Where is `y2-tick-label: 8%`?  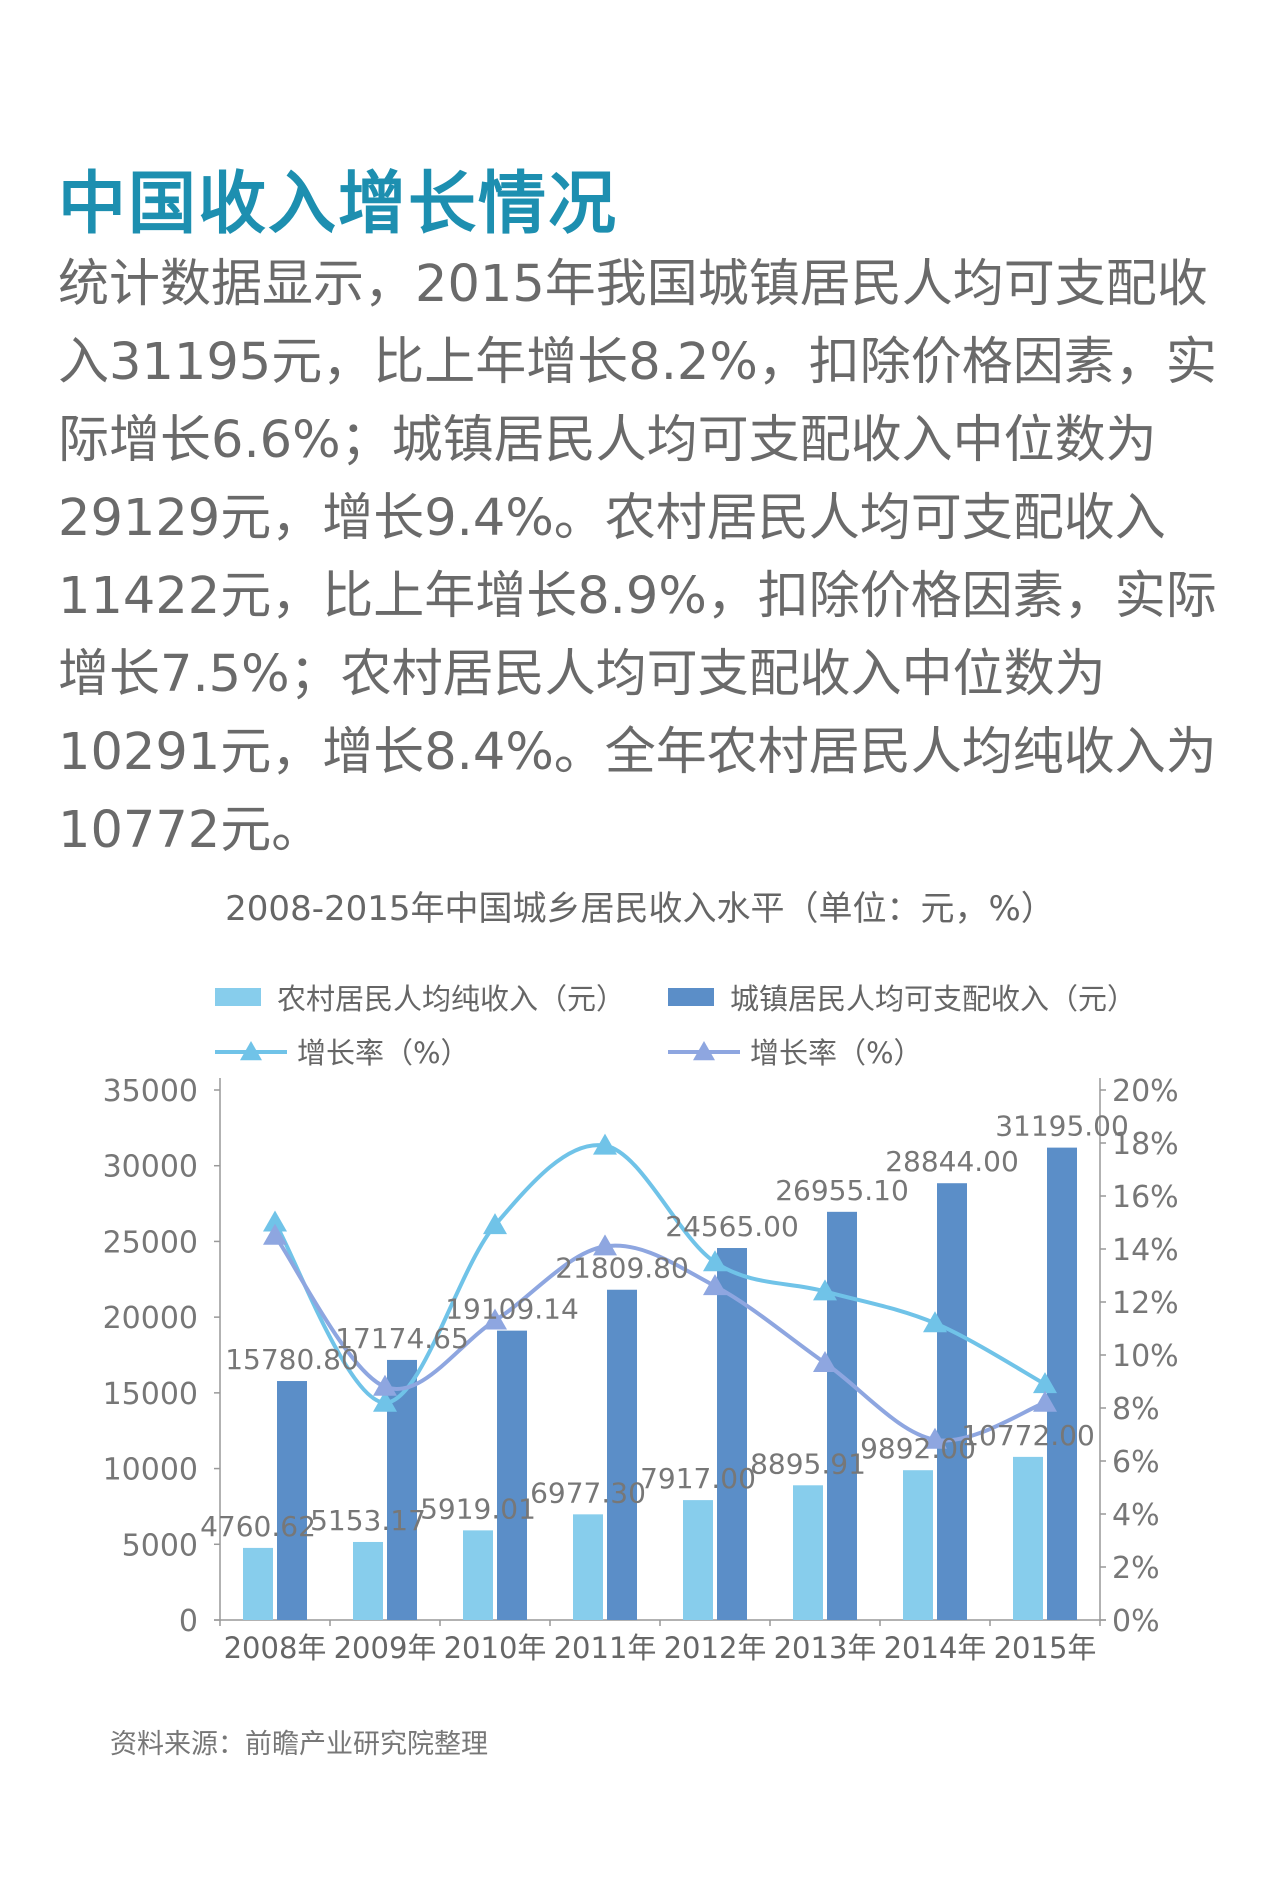
y2-tick-label: 8% is located at coordinates (1136, 1409).